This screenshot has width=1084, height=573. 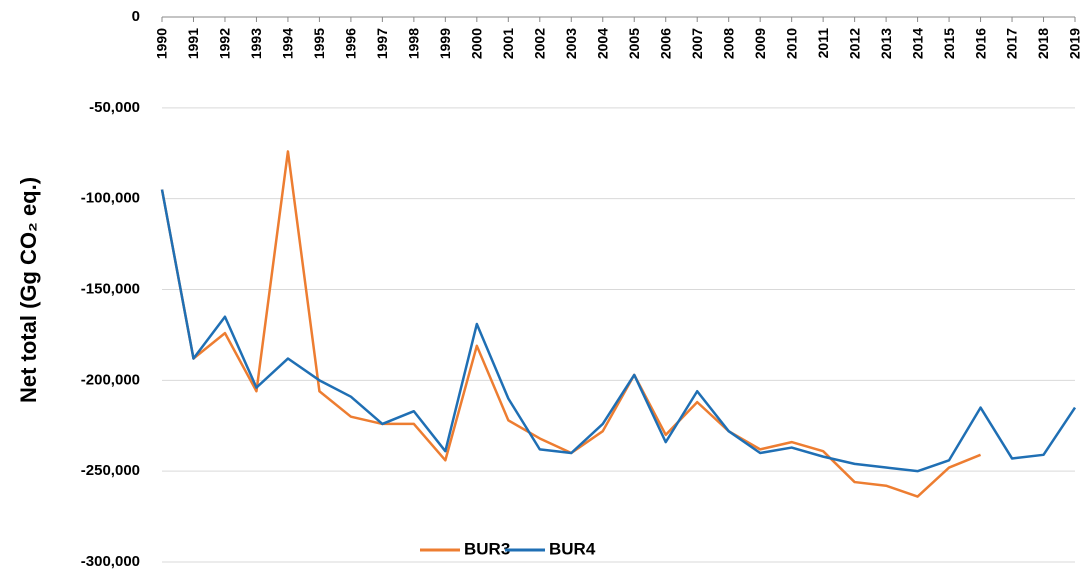 What do you see at coordinates (665, 43) in the screenshot?
I see `x-tick-label: 2006` at bounding box center [665, 43].